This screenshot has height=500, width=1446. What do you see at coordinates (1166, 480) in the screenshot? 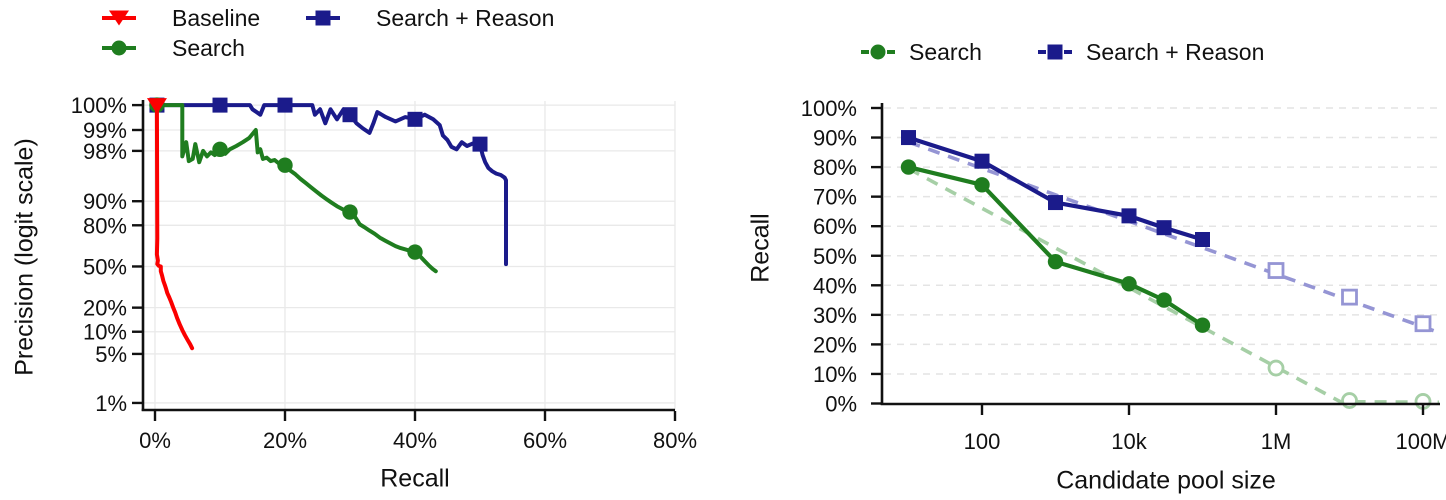
I see `right-x-axis-title: Candidate pool size` at bounding box center [1166, 480].